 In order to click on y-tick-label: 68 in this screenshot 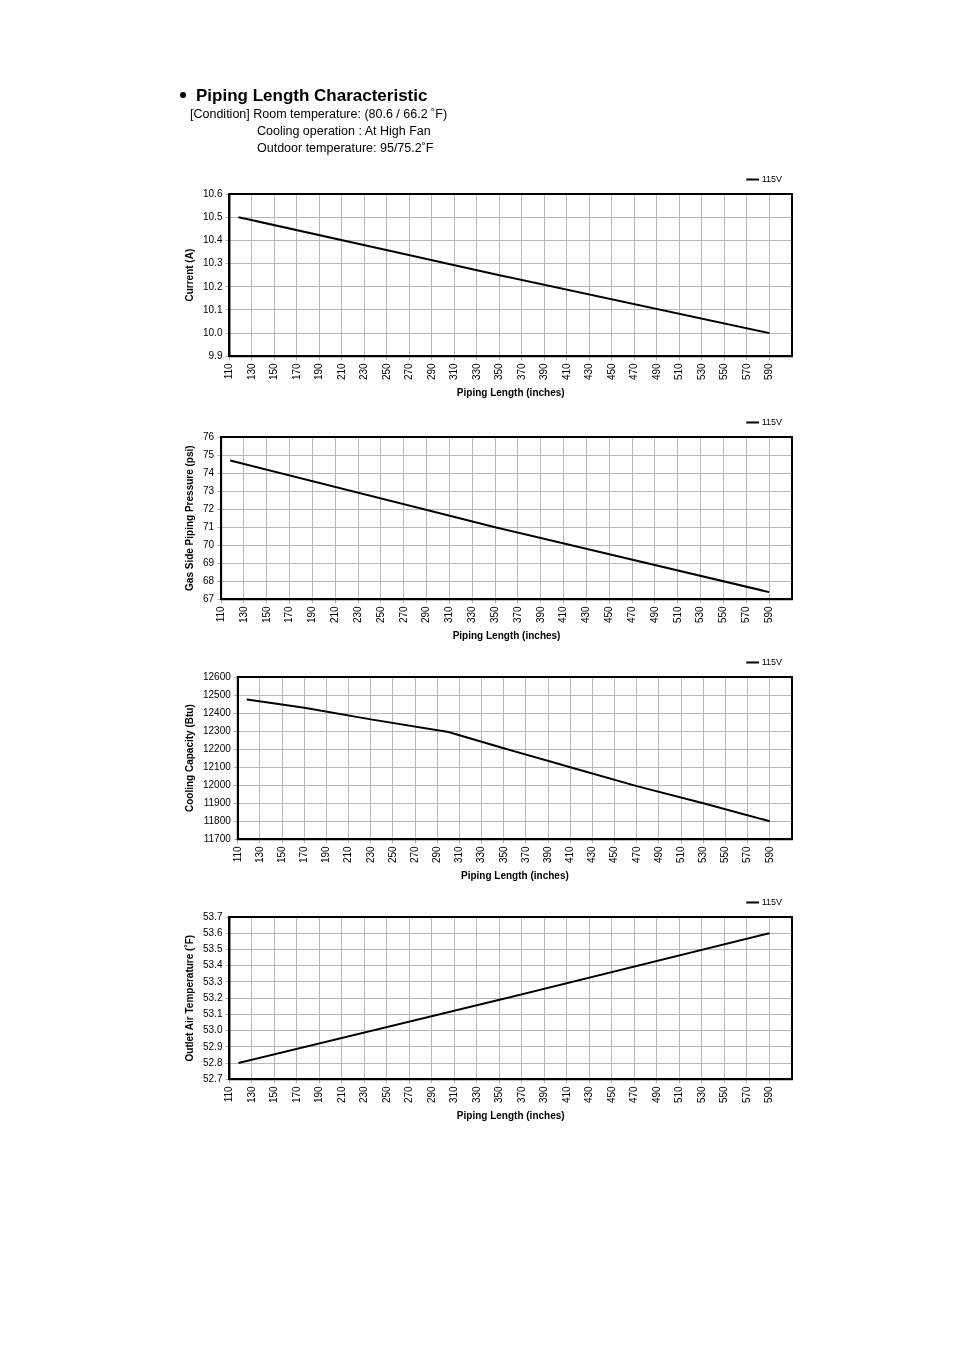, I will do `click(209, 581)`.